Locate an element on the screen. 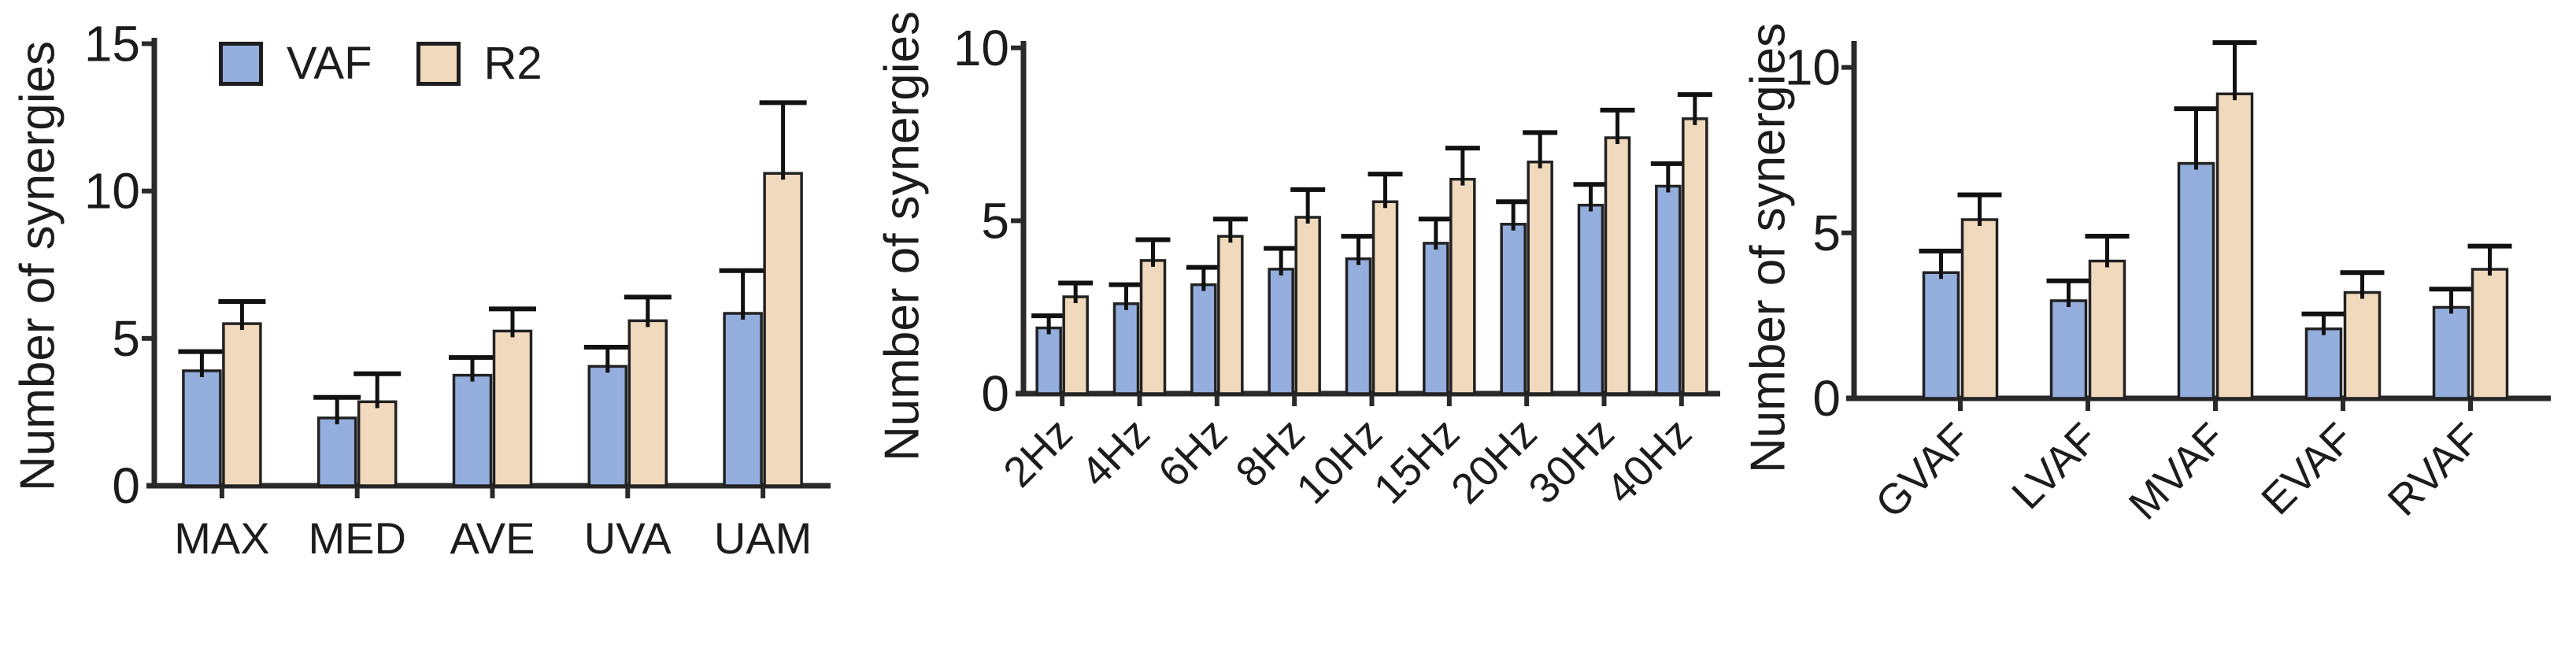 Image resolution: width=2576 pixels, height=655 pixels. legend: VAF R2 is located at coordinates (380, 64).